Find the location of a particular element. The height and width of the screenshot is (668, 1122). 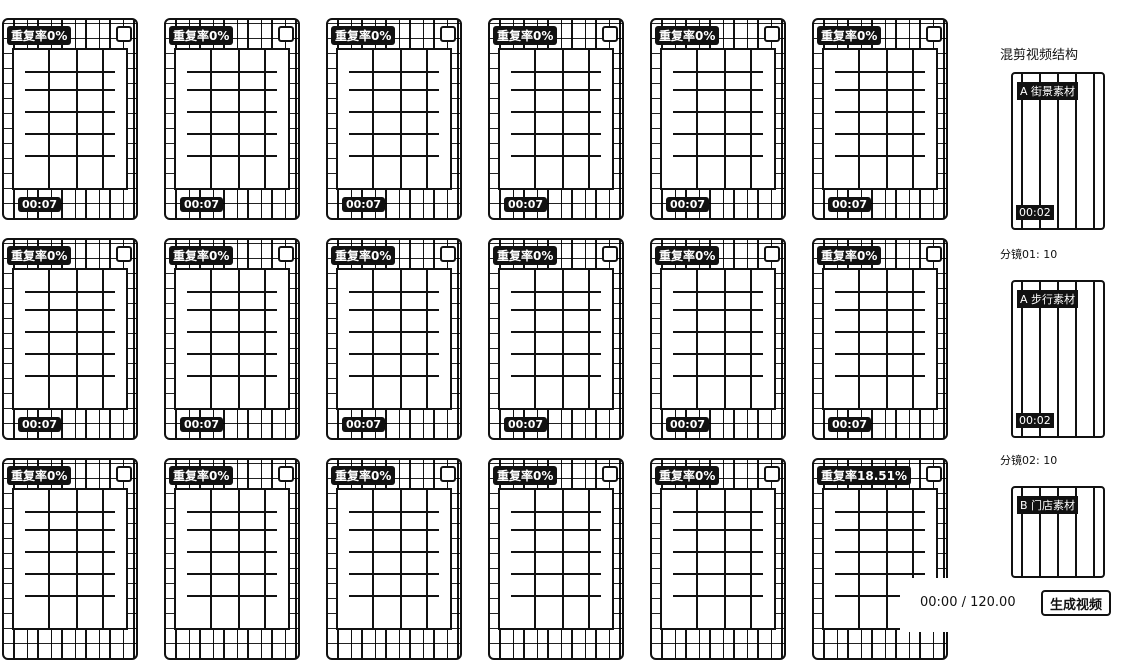

segment-preview: A 步行素材 00:02 is located at coordinates (1058, 359).